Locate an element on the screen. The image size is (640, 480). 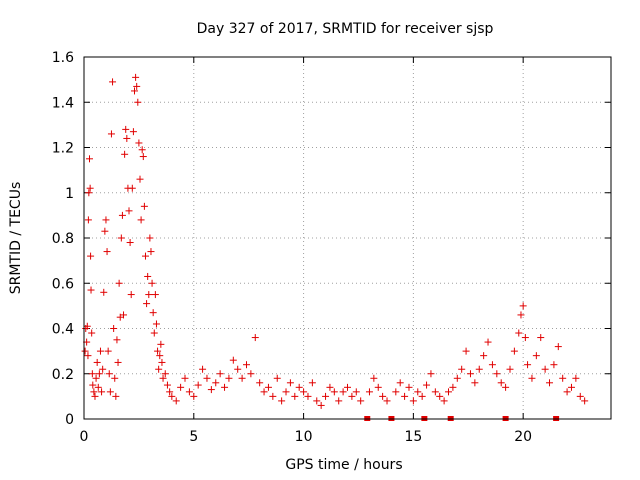
y-tick-label: 1.2 is located at coordinates (63, 149).